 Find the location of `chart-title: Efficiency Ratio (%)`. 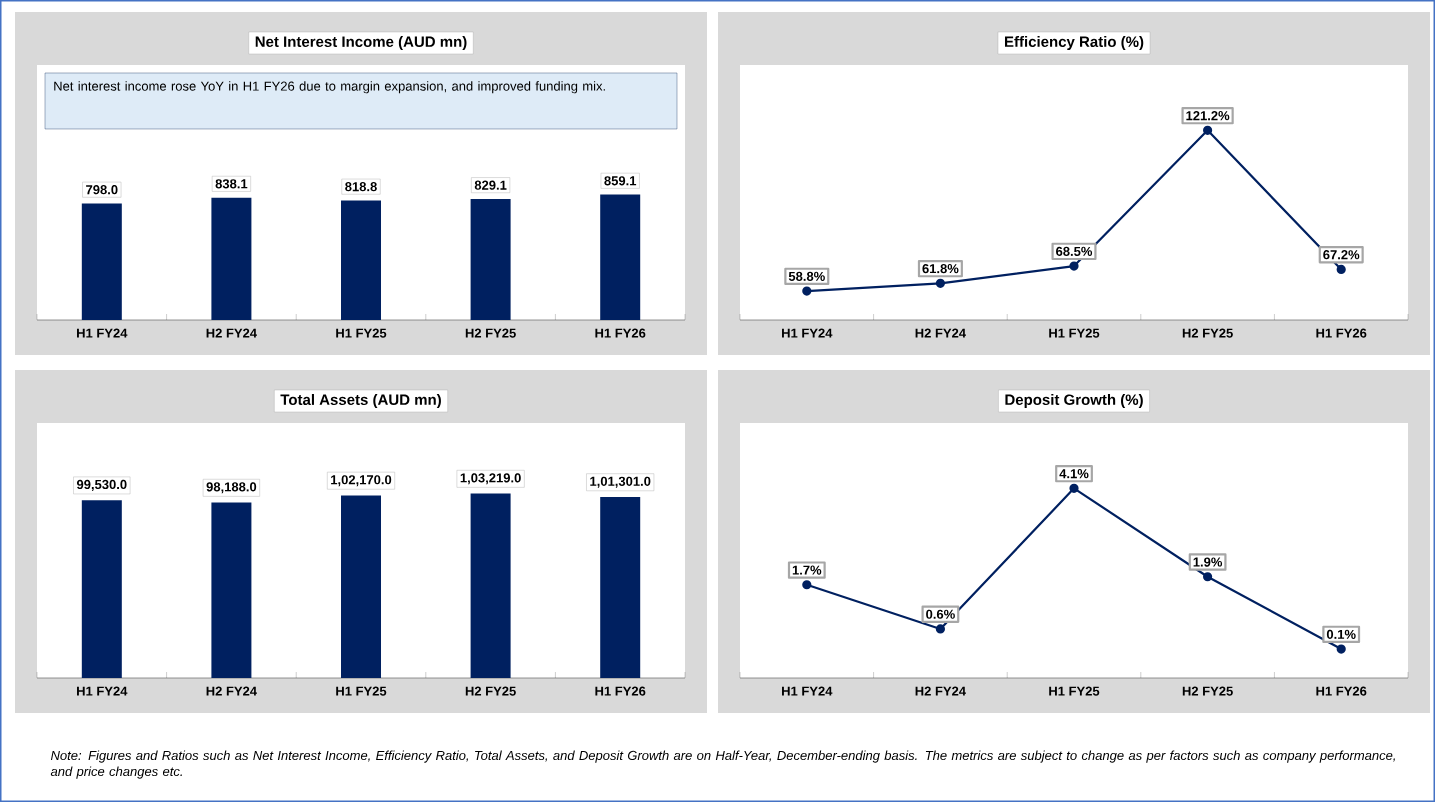

chart-title: Efficiency Ratio (%) is located at coordinates (1074, 43).